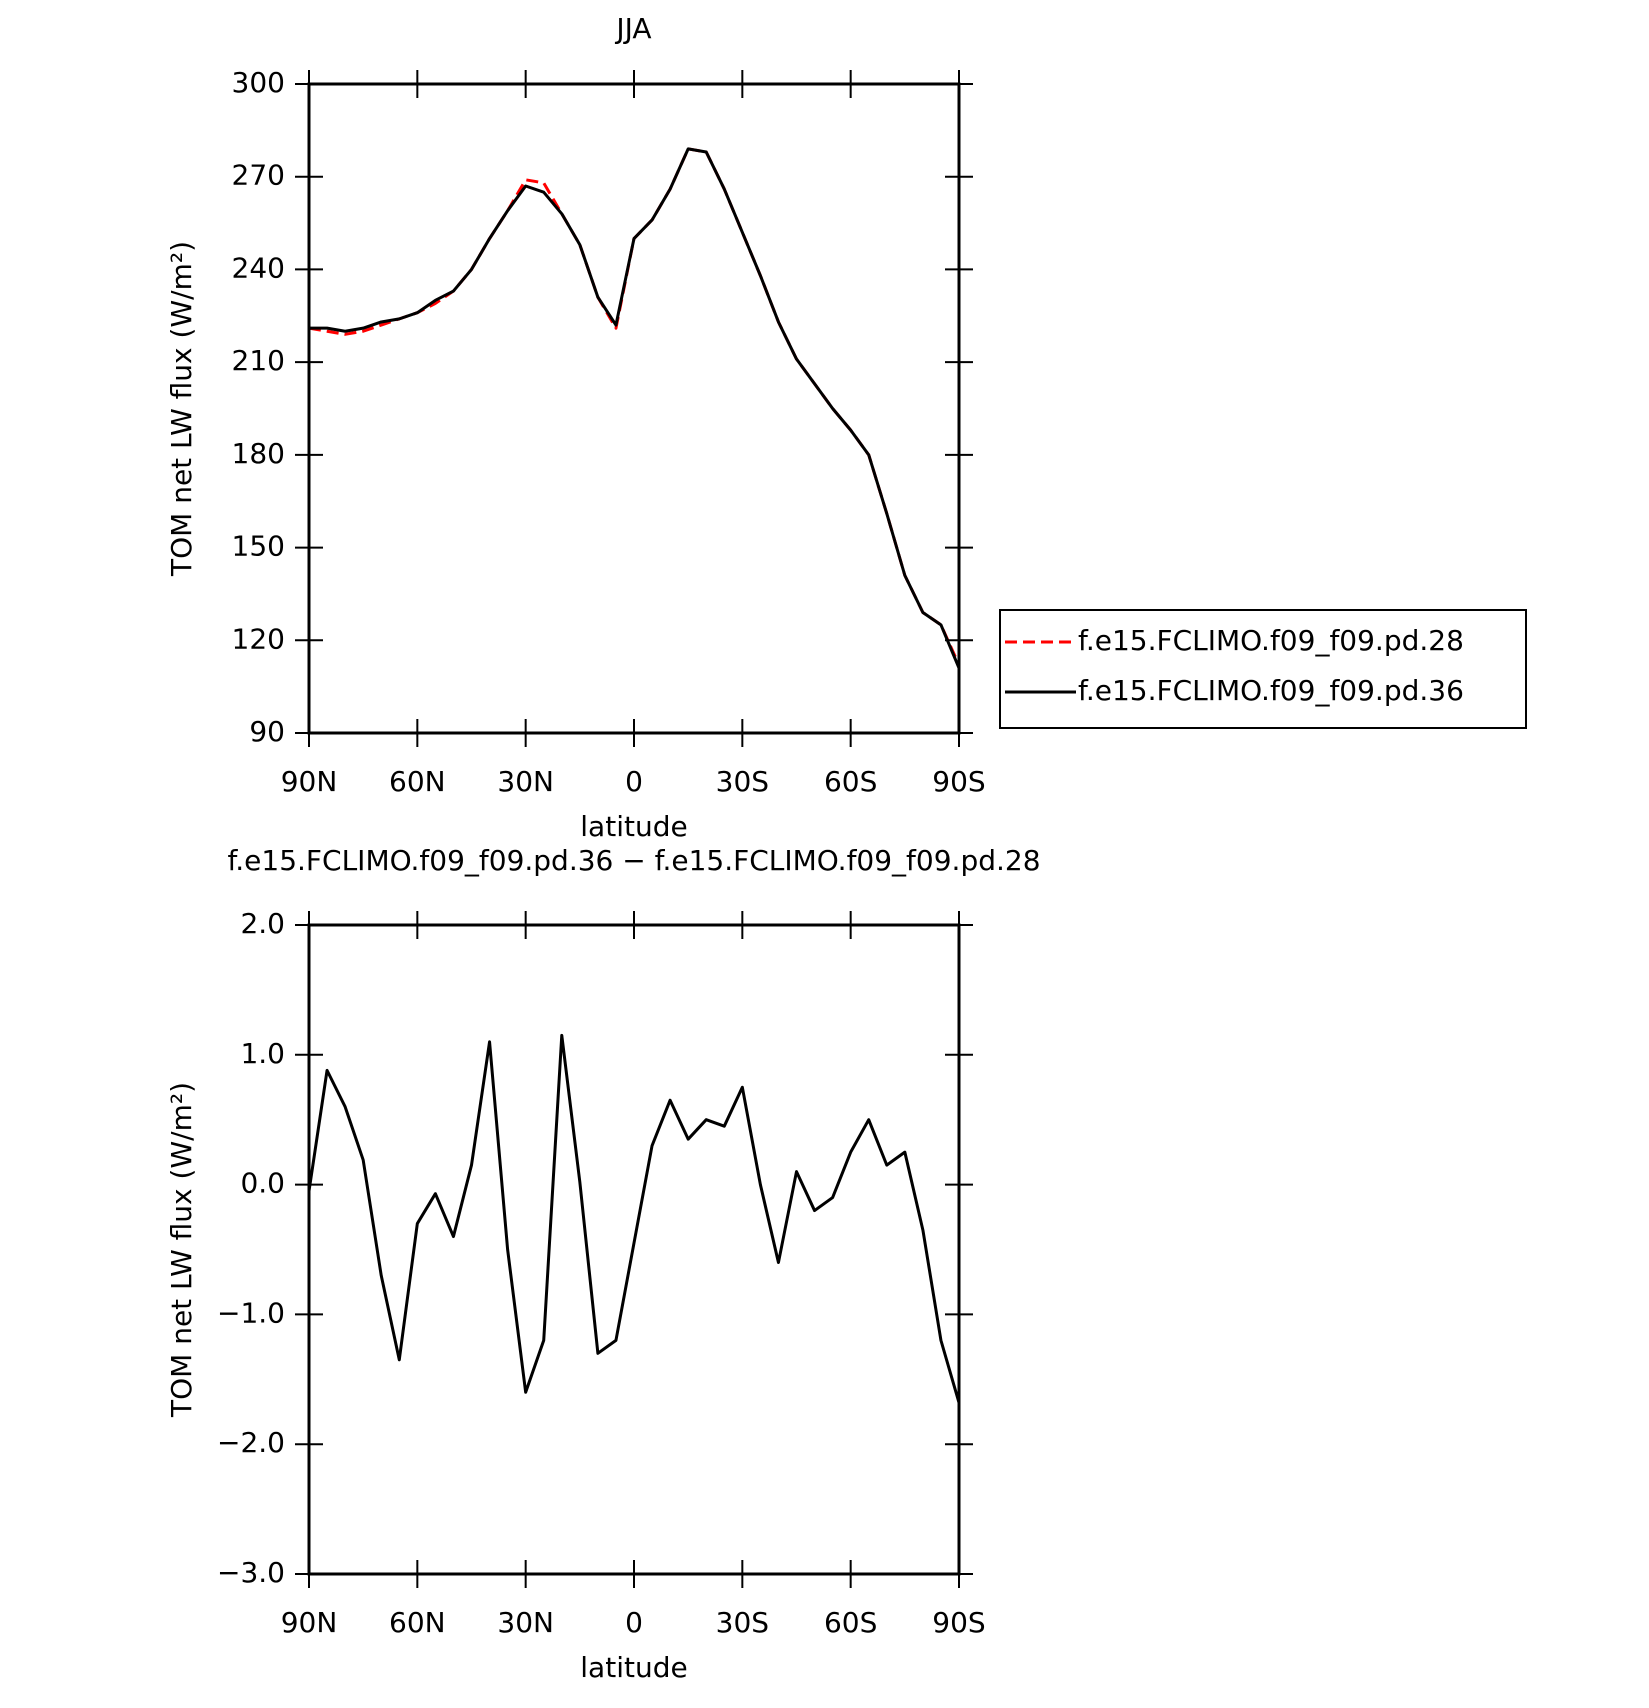  Describe the element at coordinates (262, 923) in the screenshot. I see `y-tick-label: 2.0` at that location.